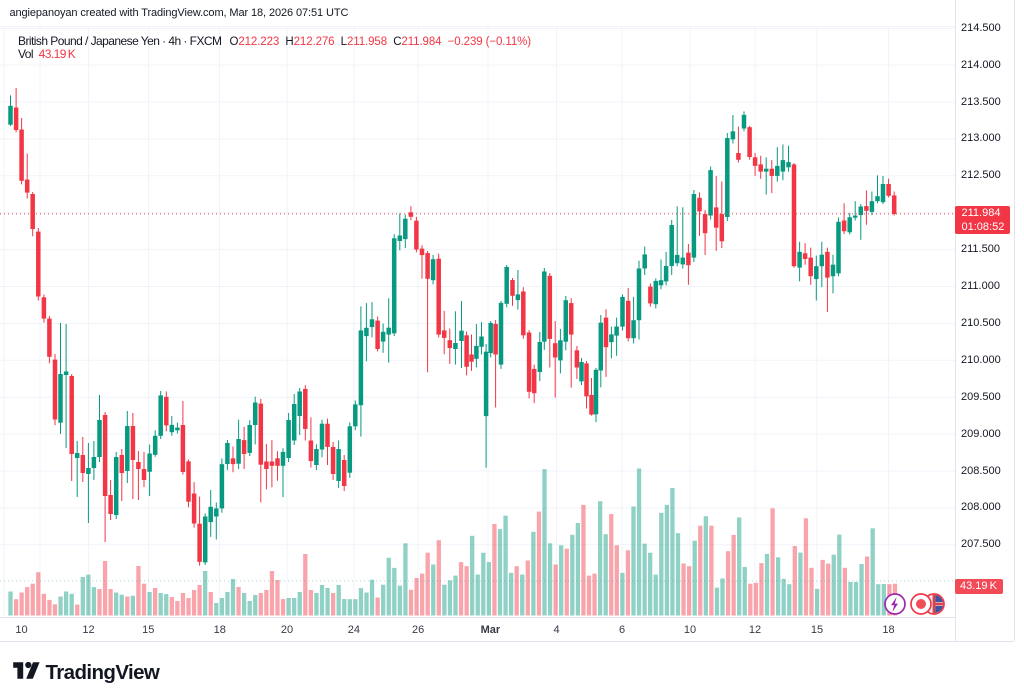  What do you see at coordinates (103, 672) in the screenshot?
I see `svg-text: TradingView` at bounding box center [103, 672].